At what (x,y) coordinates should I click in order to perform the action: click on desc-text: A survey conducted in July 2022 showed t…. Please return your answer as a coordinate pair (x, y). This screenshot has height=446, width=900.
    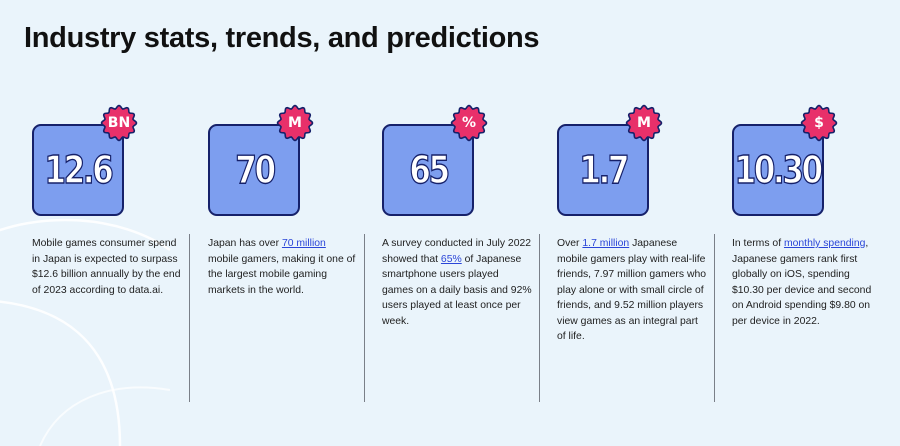
    Looking at the image, I should click on (457, 251).